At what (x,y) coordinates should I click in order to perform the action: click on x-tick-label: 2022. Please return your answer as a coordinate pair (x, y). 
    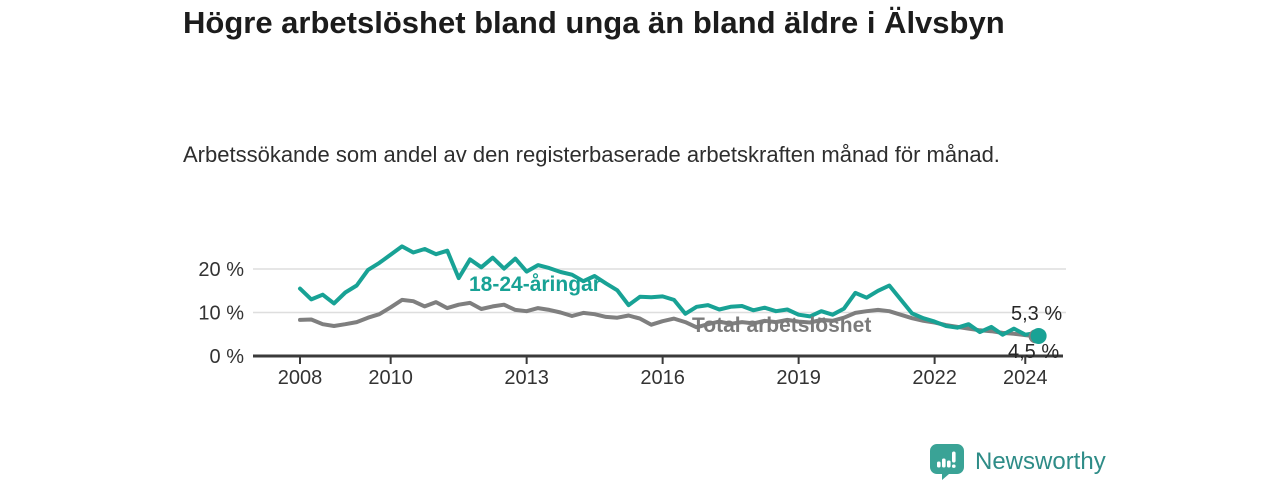
    Looking at the image, I should click on (934, 378).